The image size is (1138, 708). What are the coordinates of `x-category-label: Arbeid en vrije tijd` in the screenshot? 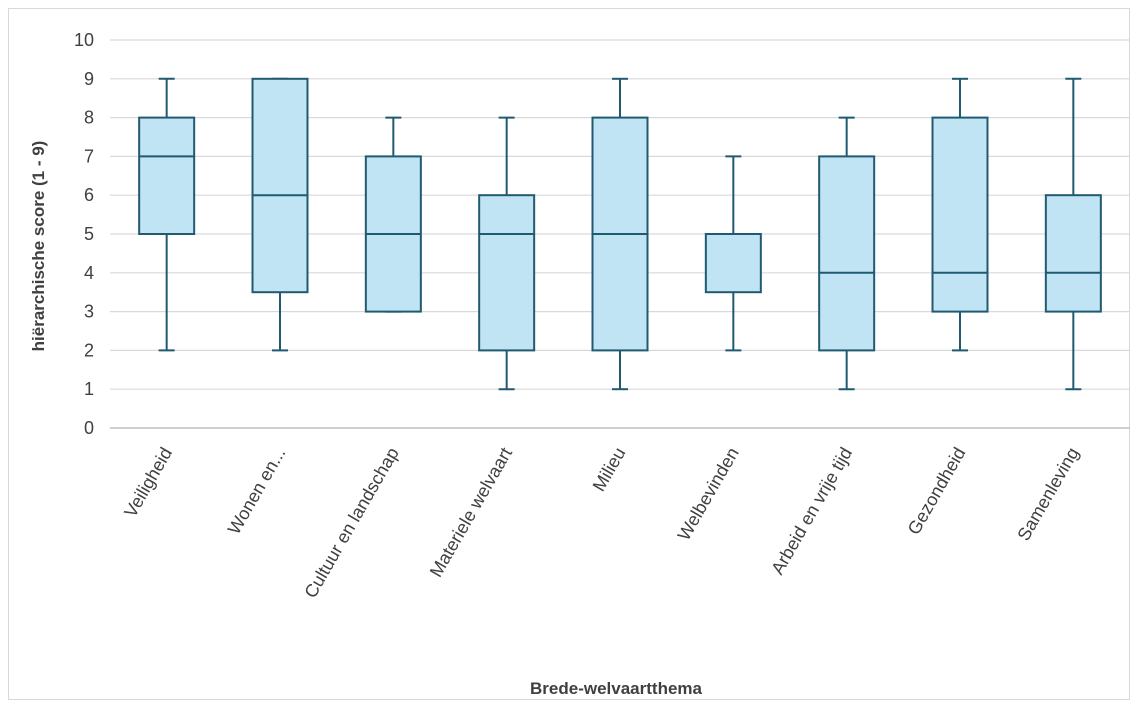 It's located at (811, 511).